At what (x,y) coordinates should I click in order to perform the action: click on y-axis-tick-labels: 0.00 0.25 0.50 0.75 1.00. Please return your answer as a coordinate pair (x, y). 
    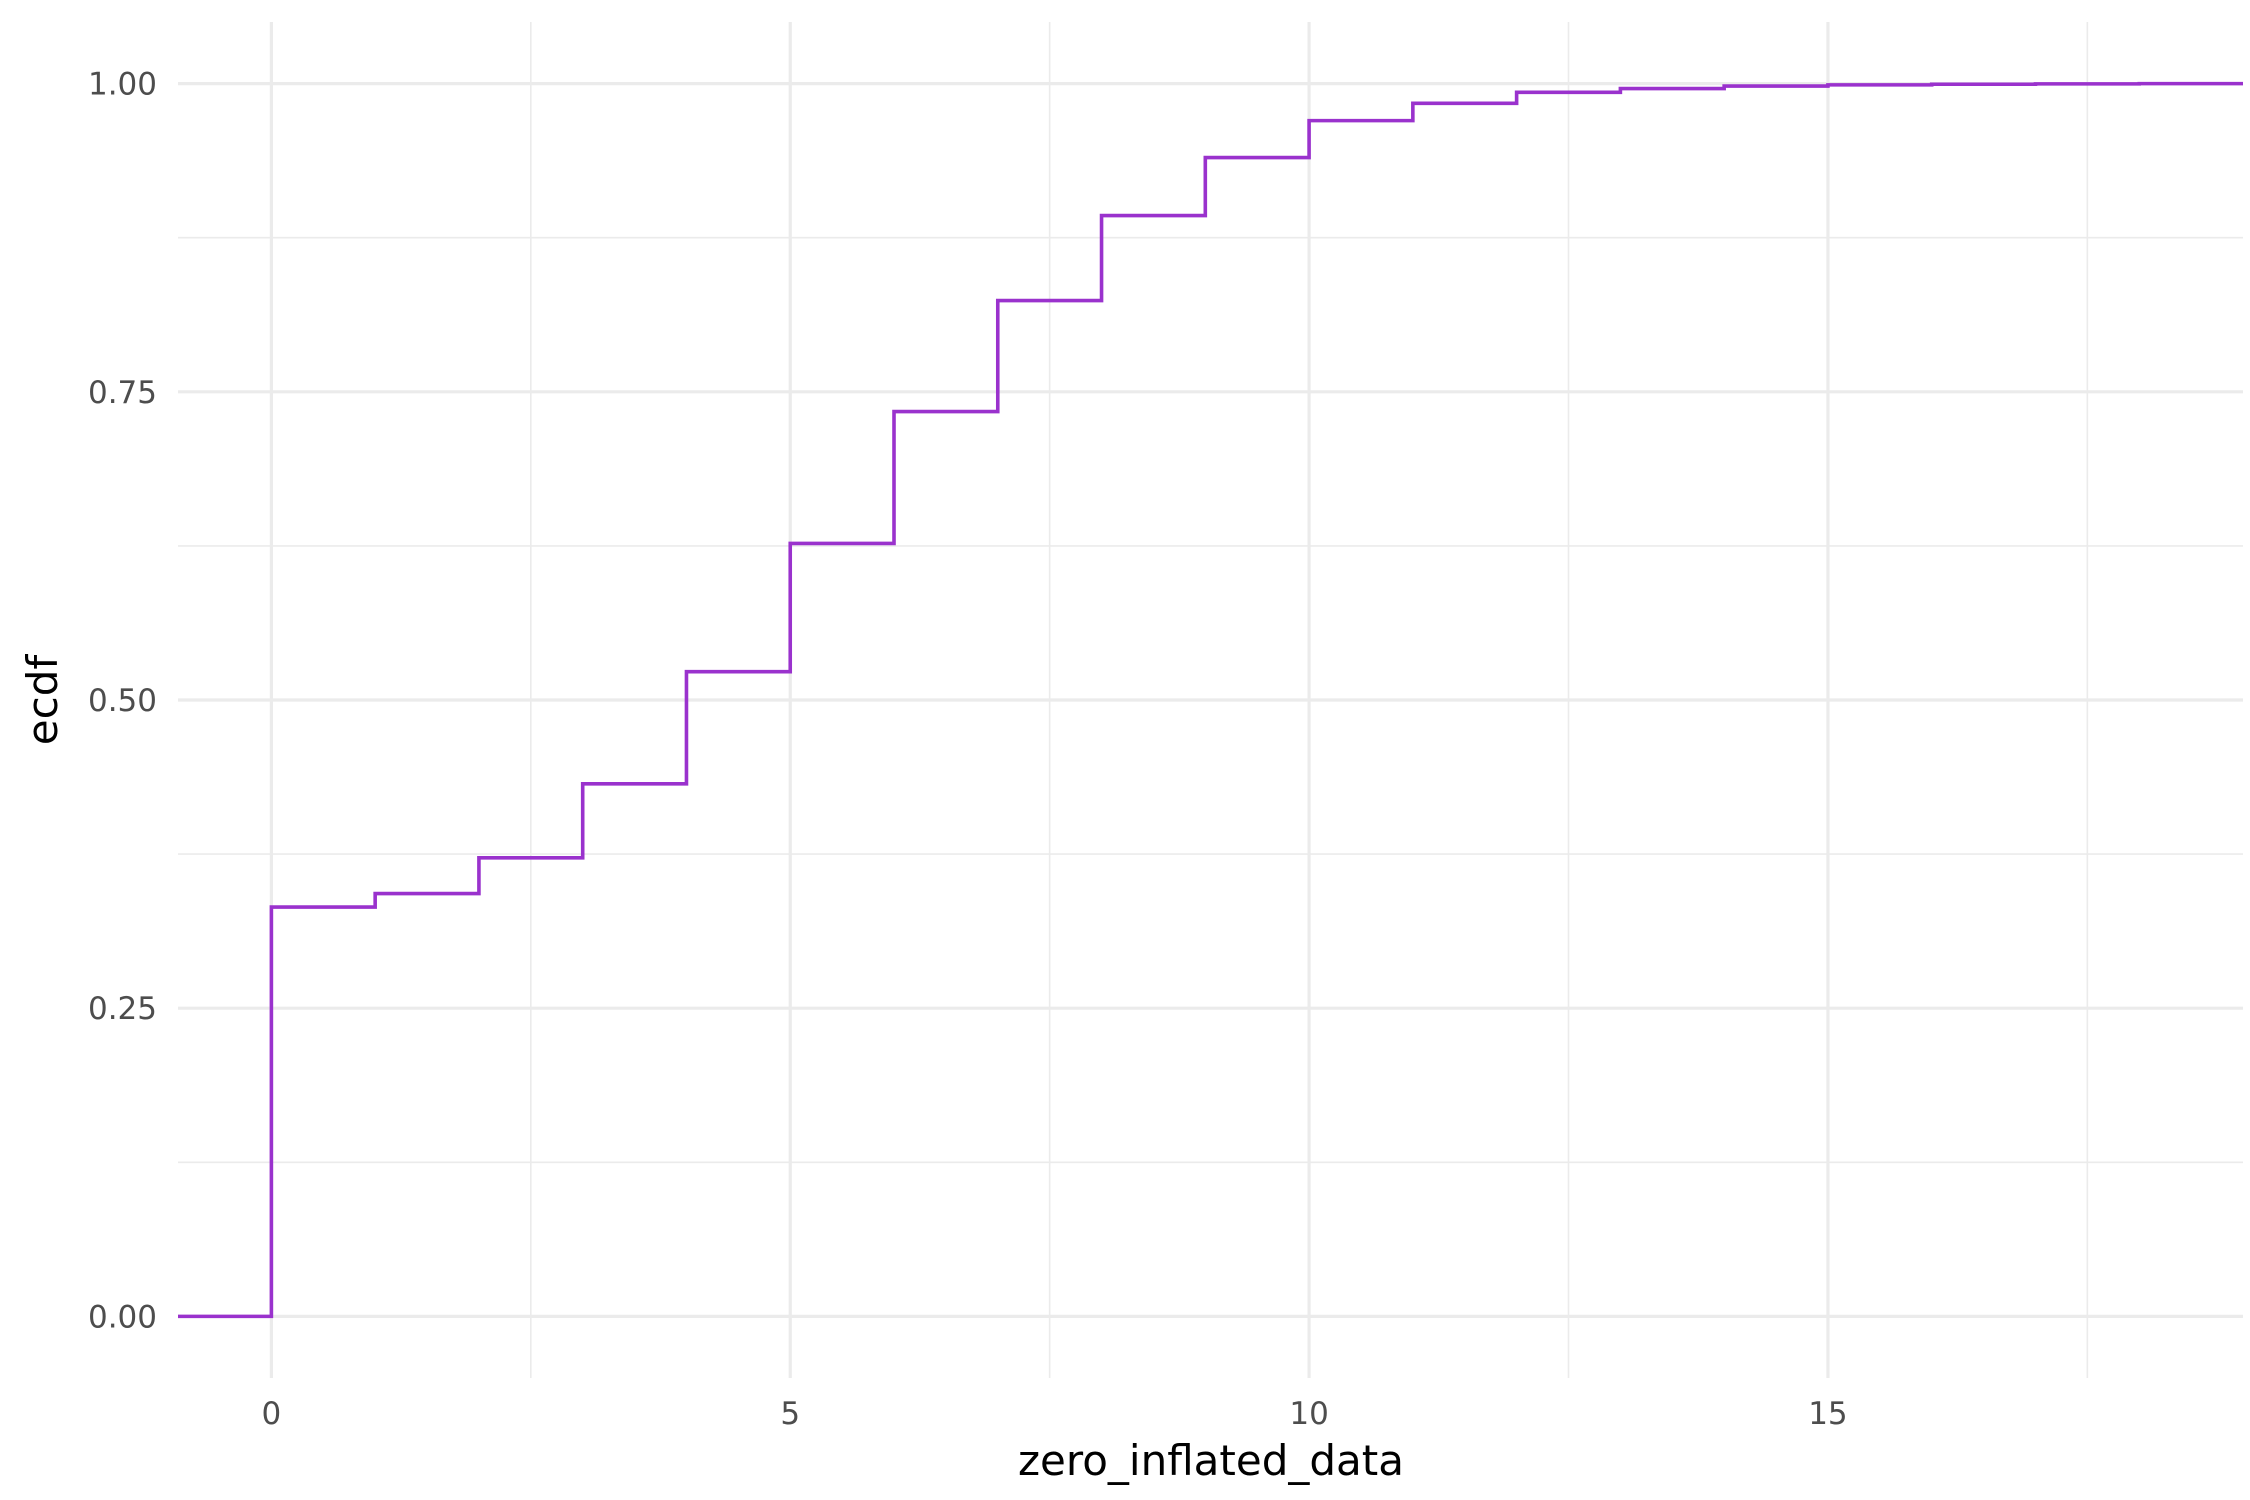
    Looking at the image, I should click on (122, 701).